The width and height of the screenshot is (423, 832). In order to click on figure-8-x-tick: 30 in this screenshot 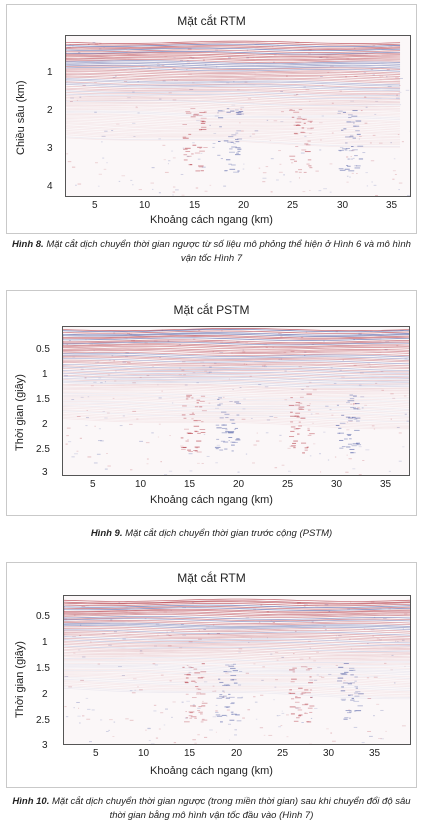, I will do `click(343, 205)`.